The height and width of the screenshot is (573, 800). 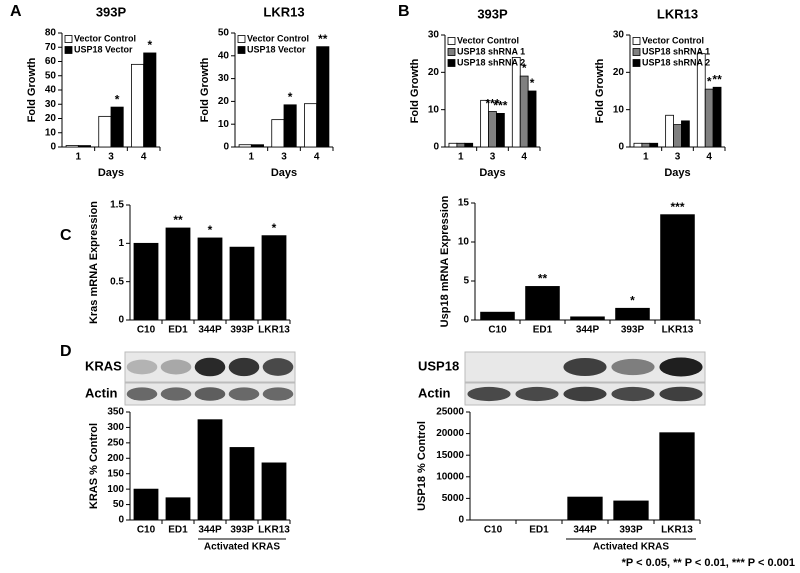 I want to click on panel-label: D, so click(x=66, y=351).